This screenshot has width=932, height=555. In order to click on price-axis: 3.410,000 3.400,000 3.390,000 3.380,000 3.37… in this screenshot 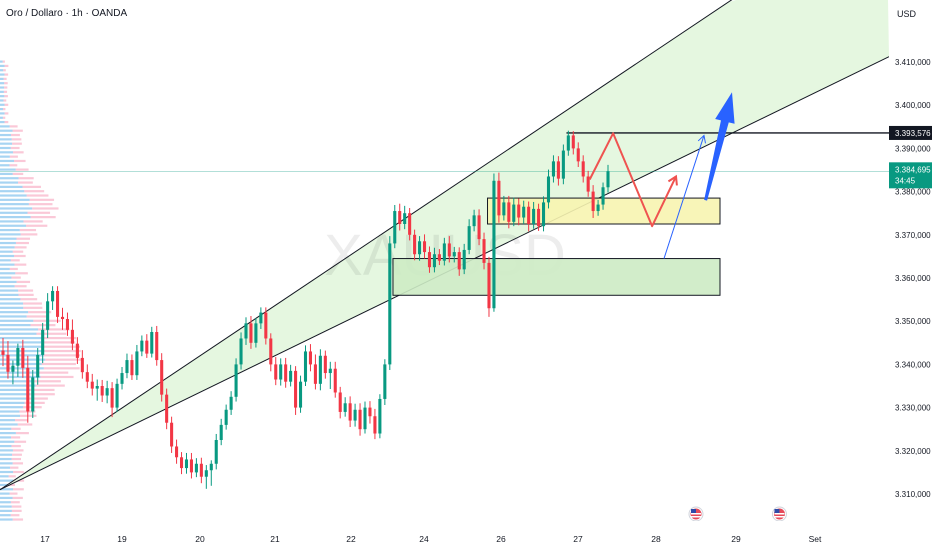, I will do `click(910, 278)`.